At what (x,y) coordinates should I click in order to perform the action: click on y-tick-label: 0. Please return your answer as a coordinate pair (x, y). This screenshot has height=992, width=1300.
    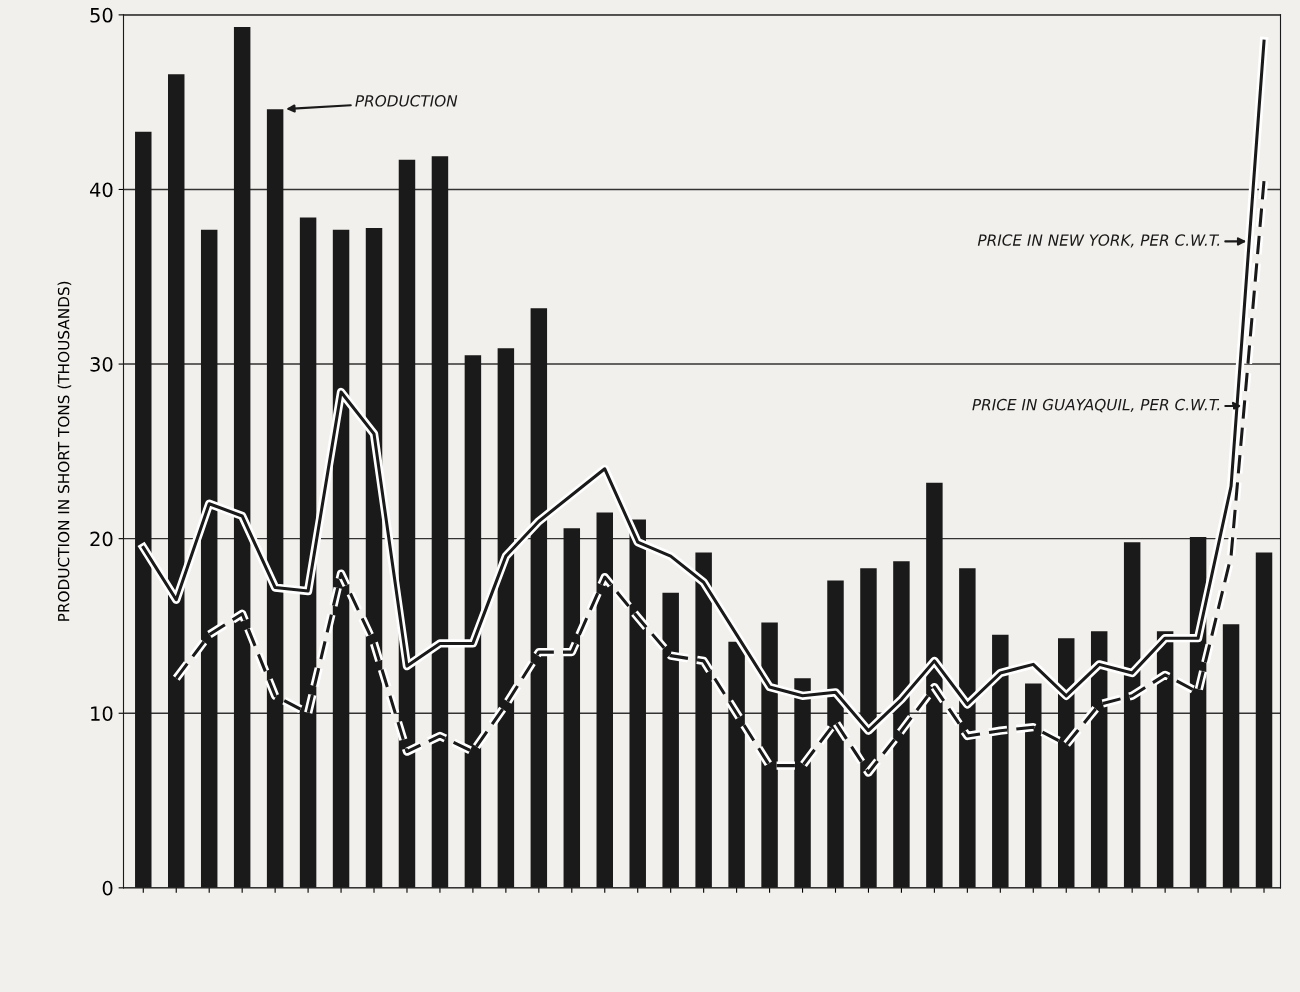
    Looking at the image, I should click on (107, 888).